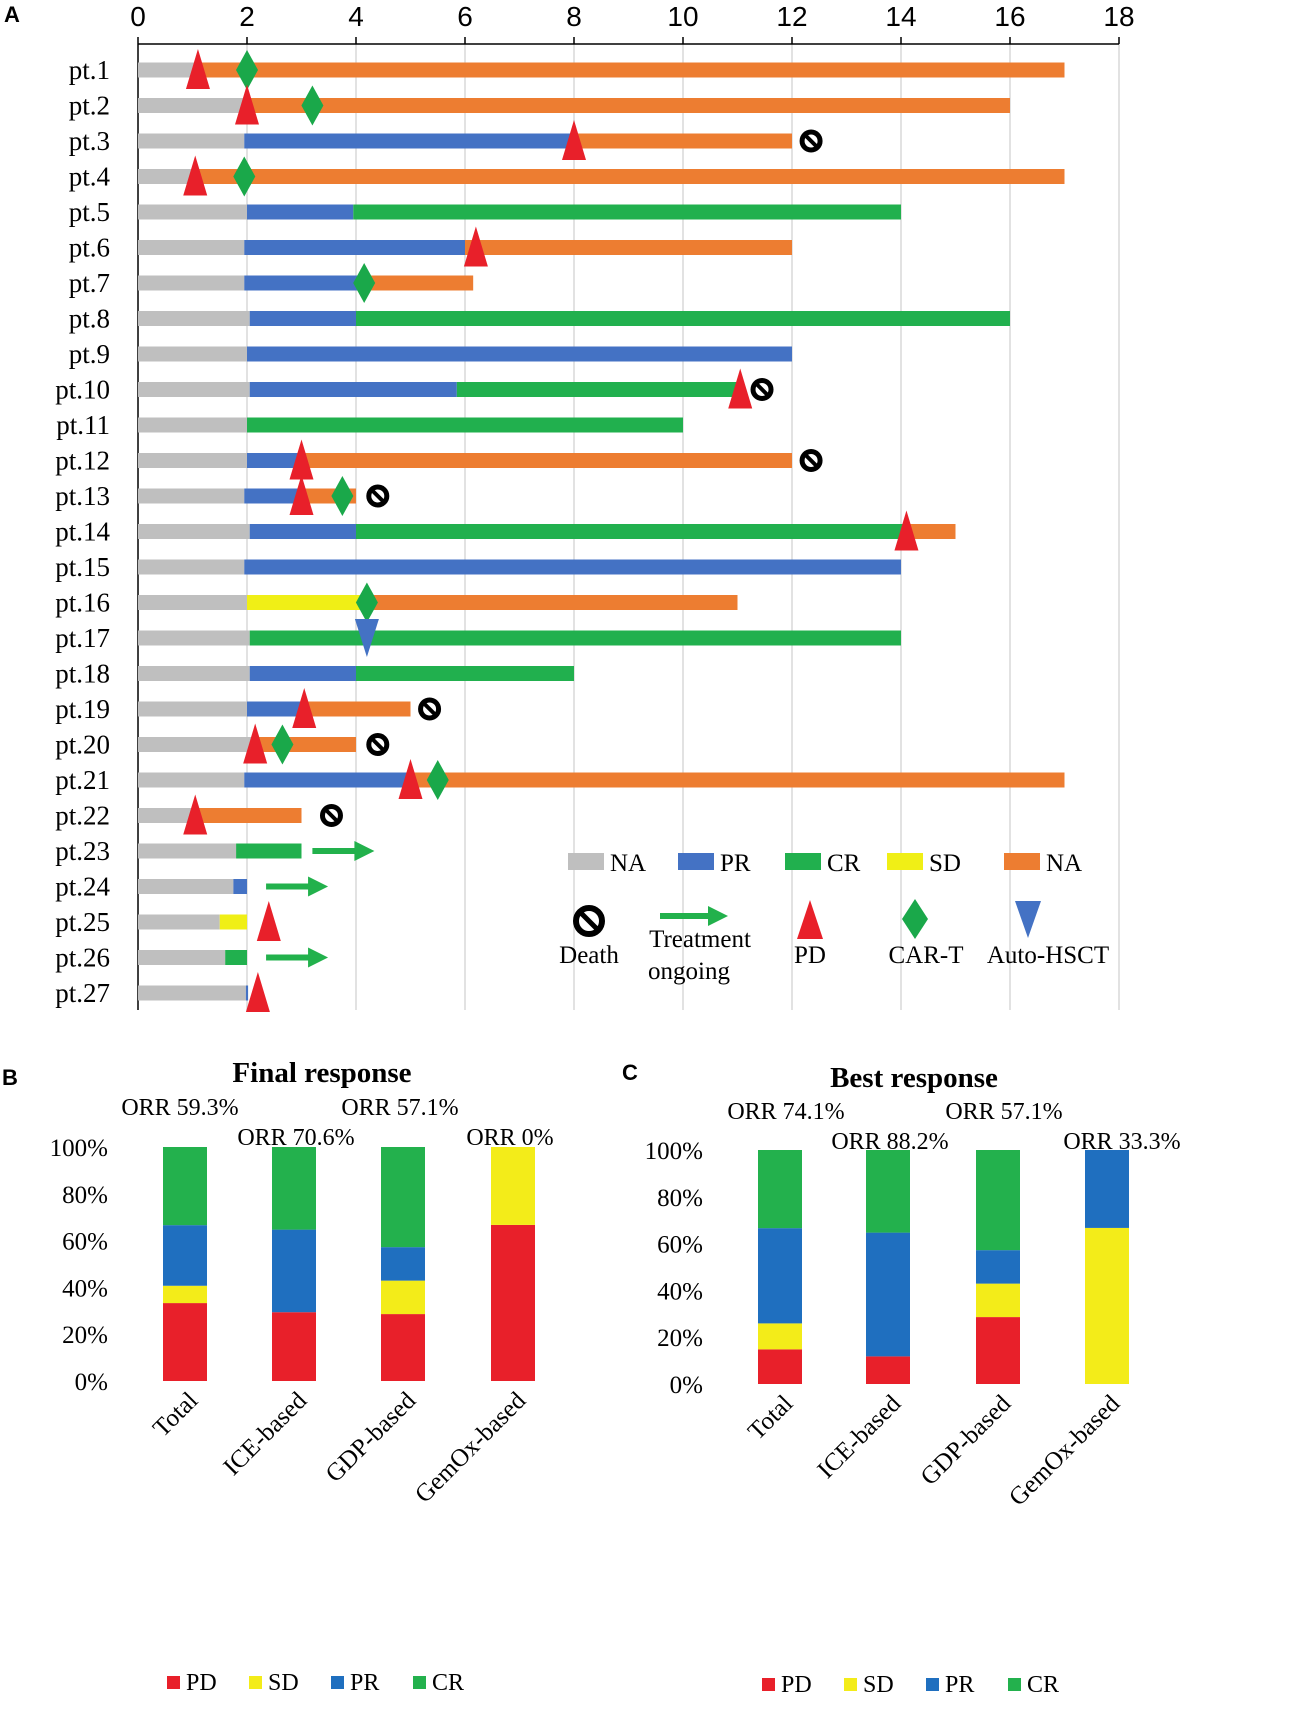 The width and height of the screenshot is (1293, 1724). What do you see at coordinates (785, 1112) in the screenshot?
I see `orr-label: ORR 74.1%` at bounding box center [785, 1112].